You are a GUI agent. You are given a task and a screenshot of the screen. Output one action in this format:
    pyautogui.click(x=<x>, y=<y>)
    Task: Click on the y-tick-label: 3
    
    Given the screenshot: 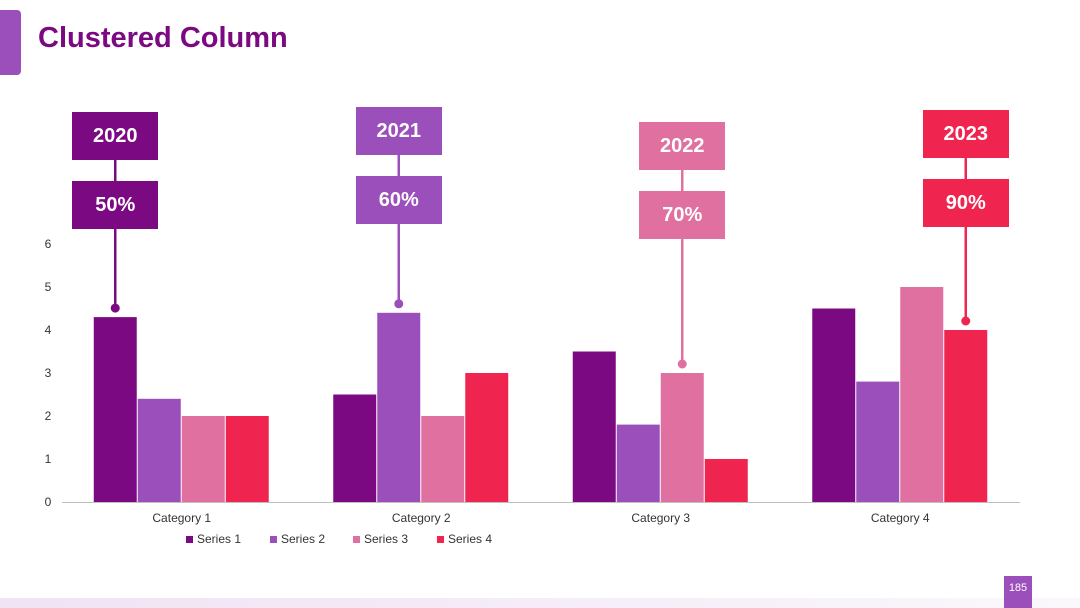 What is the action you would take?
    pyautogui.click(x=48, y=373)
    